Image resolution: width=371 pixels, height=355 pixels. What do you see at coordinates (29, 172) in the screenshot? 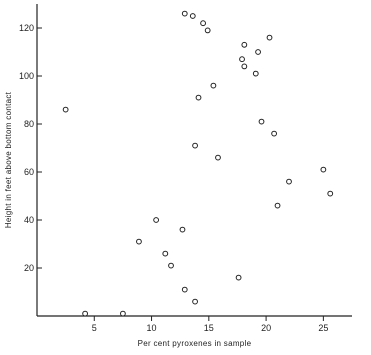
I see `y-tick-label: 60` at bounding box center [29, 172].